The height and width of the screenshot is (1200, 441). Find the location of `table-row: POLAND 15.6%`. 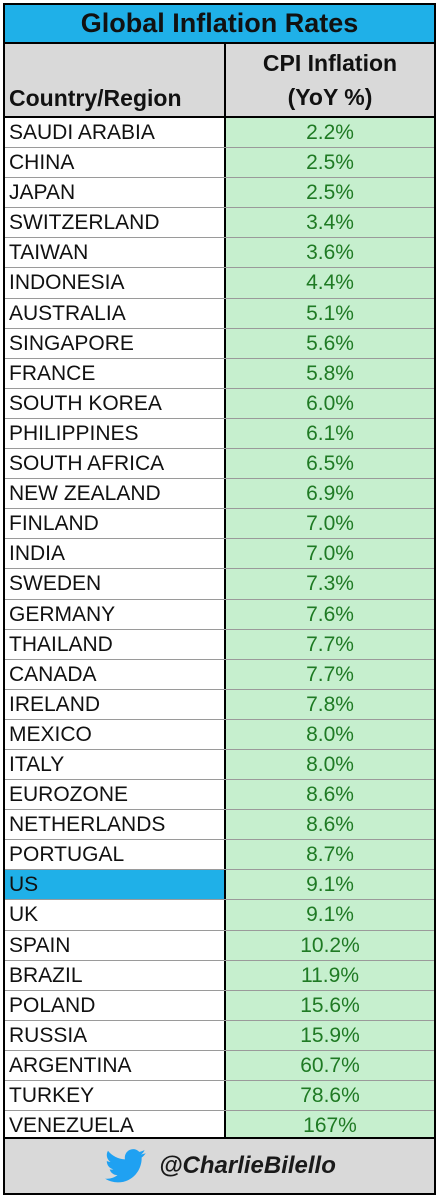

table-row: POLAND 15.6% is located at coordinates (219, 1005).